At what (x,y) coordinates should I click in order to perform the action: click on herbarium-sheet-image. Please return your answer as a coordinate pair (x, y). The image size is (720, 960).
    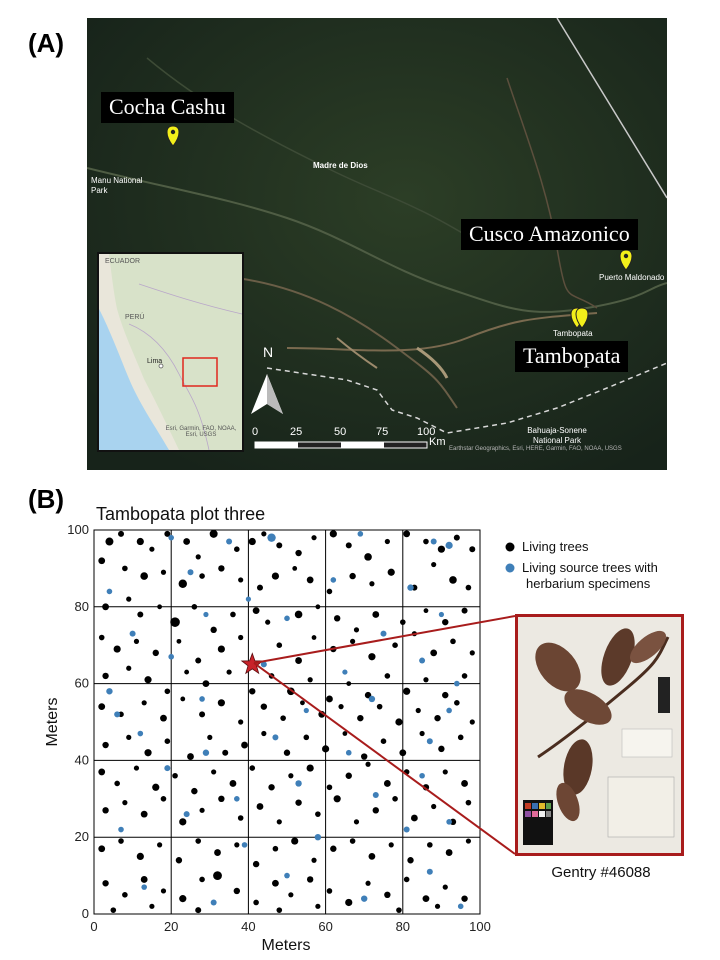
    Looking at the image, I should click on (599, 735).